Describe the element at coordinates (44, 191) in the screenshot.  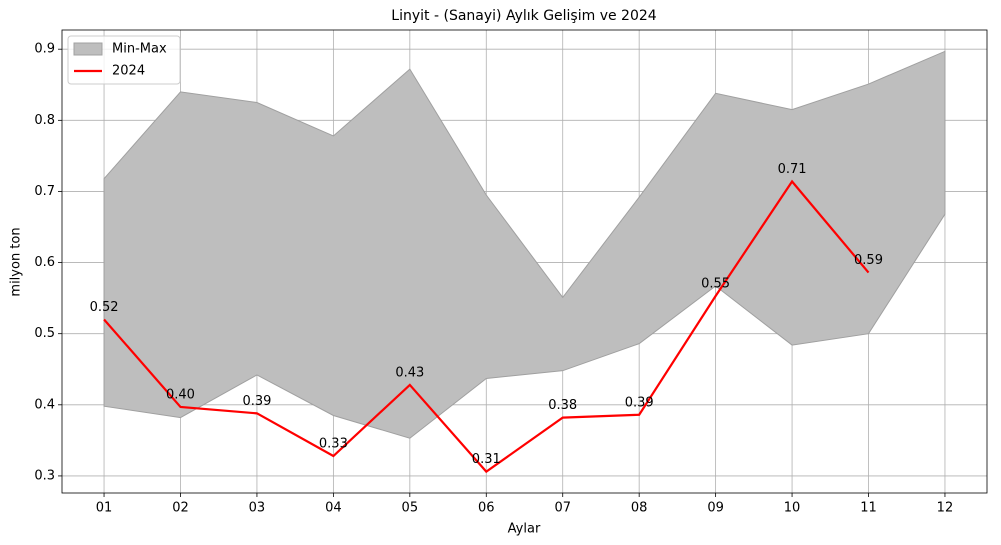
I see `y-tick-label: 0.7` at that location.